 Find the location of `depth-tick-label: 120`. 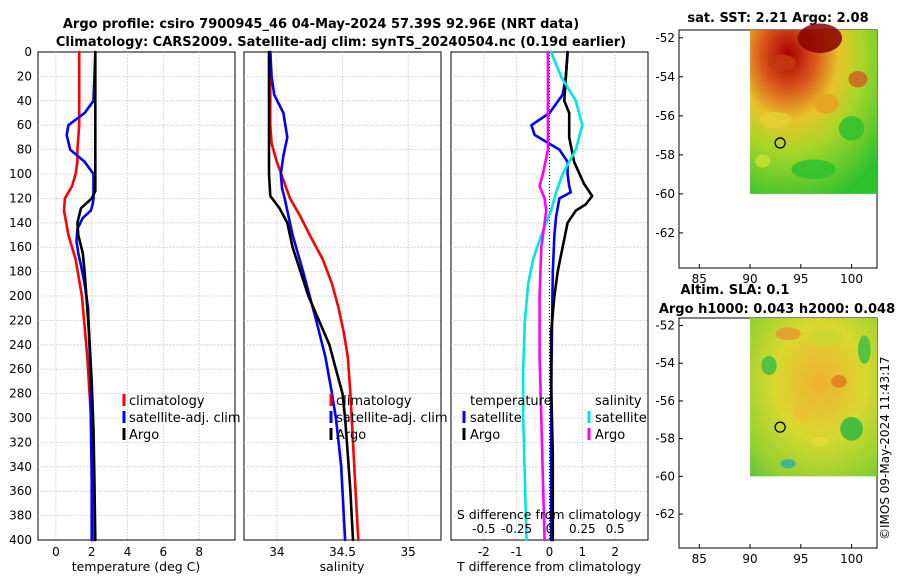

depth-tick-label: 120 is located at coordinates (20, 198).